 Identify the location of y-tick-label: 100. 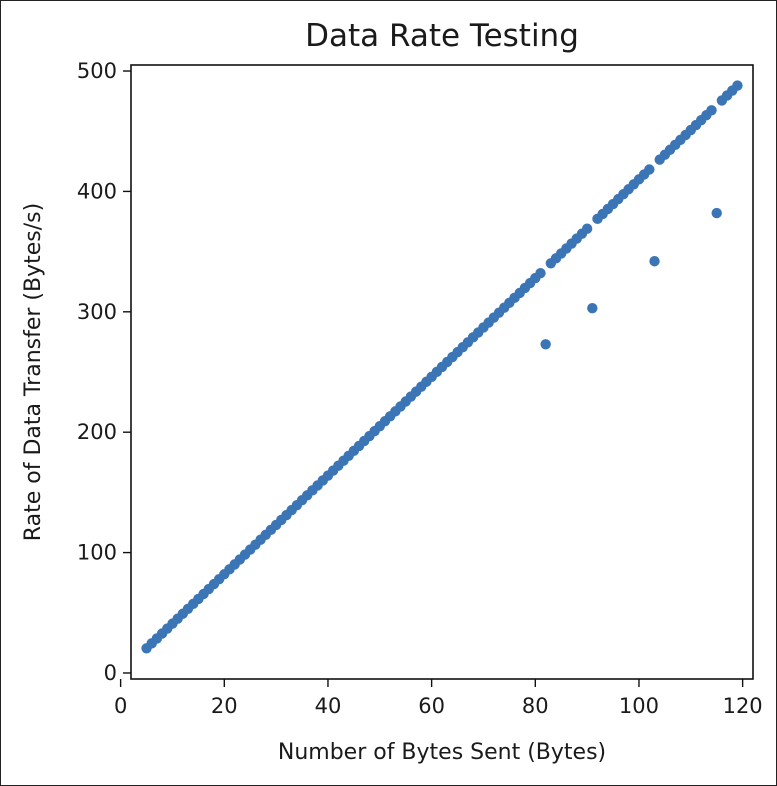
(97, 553).